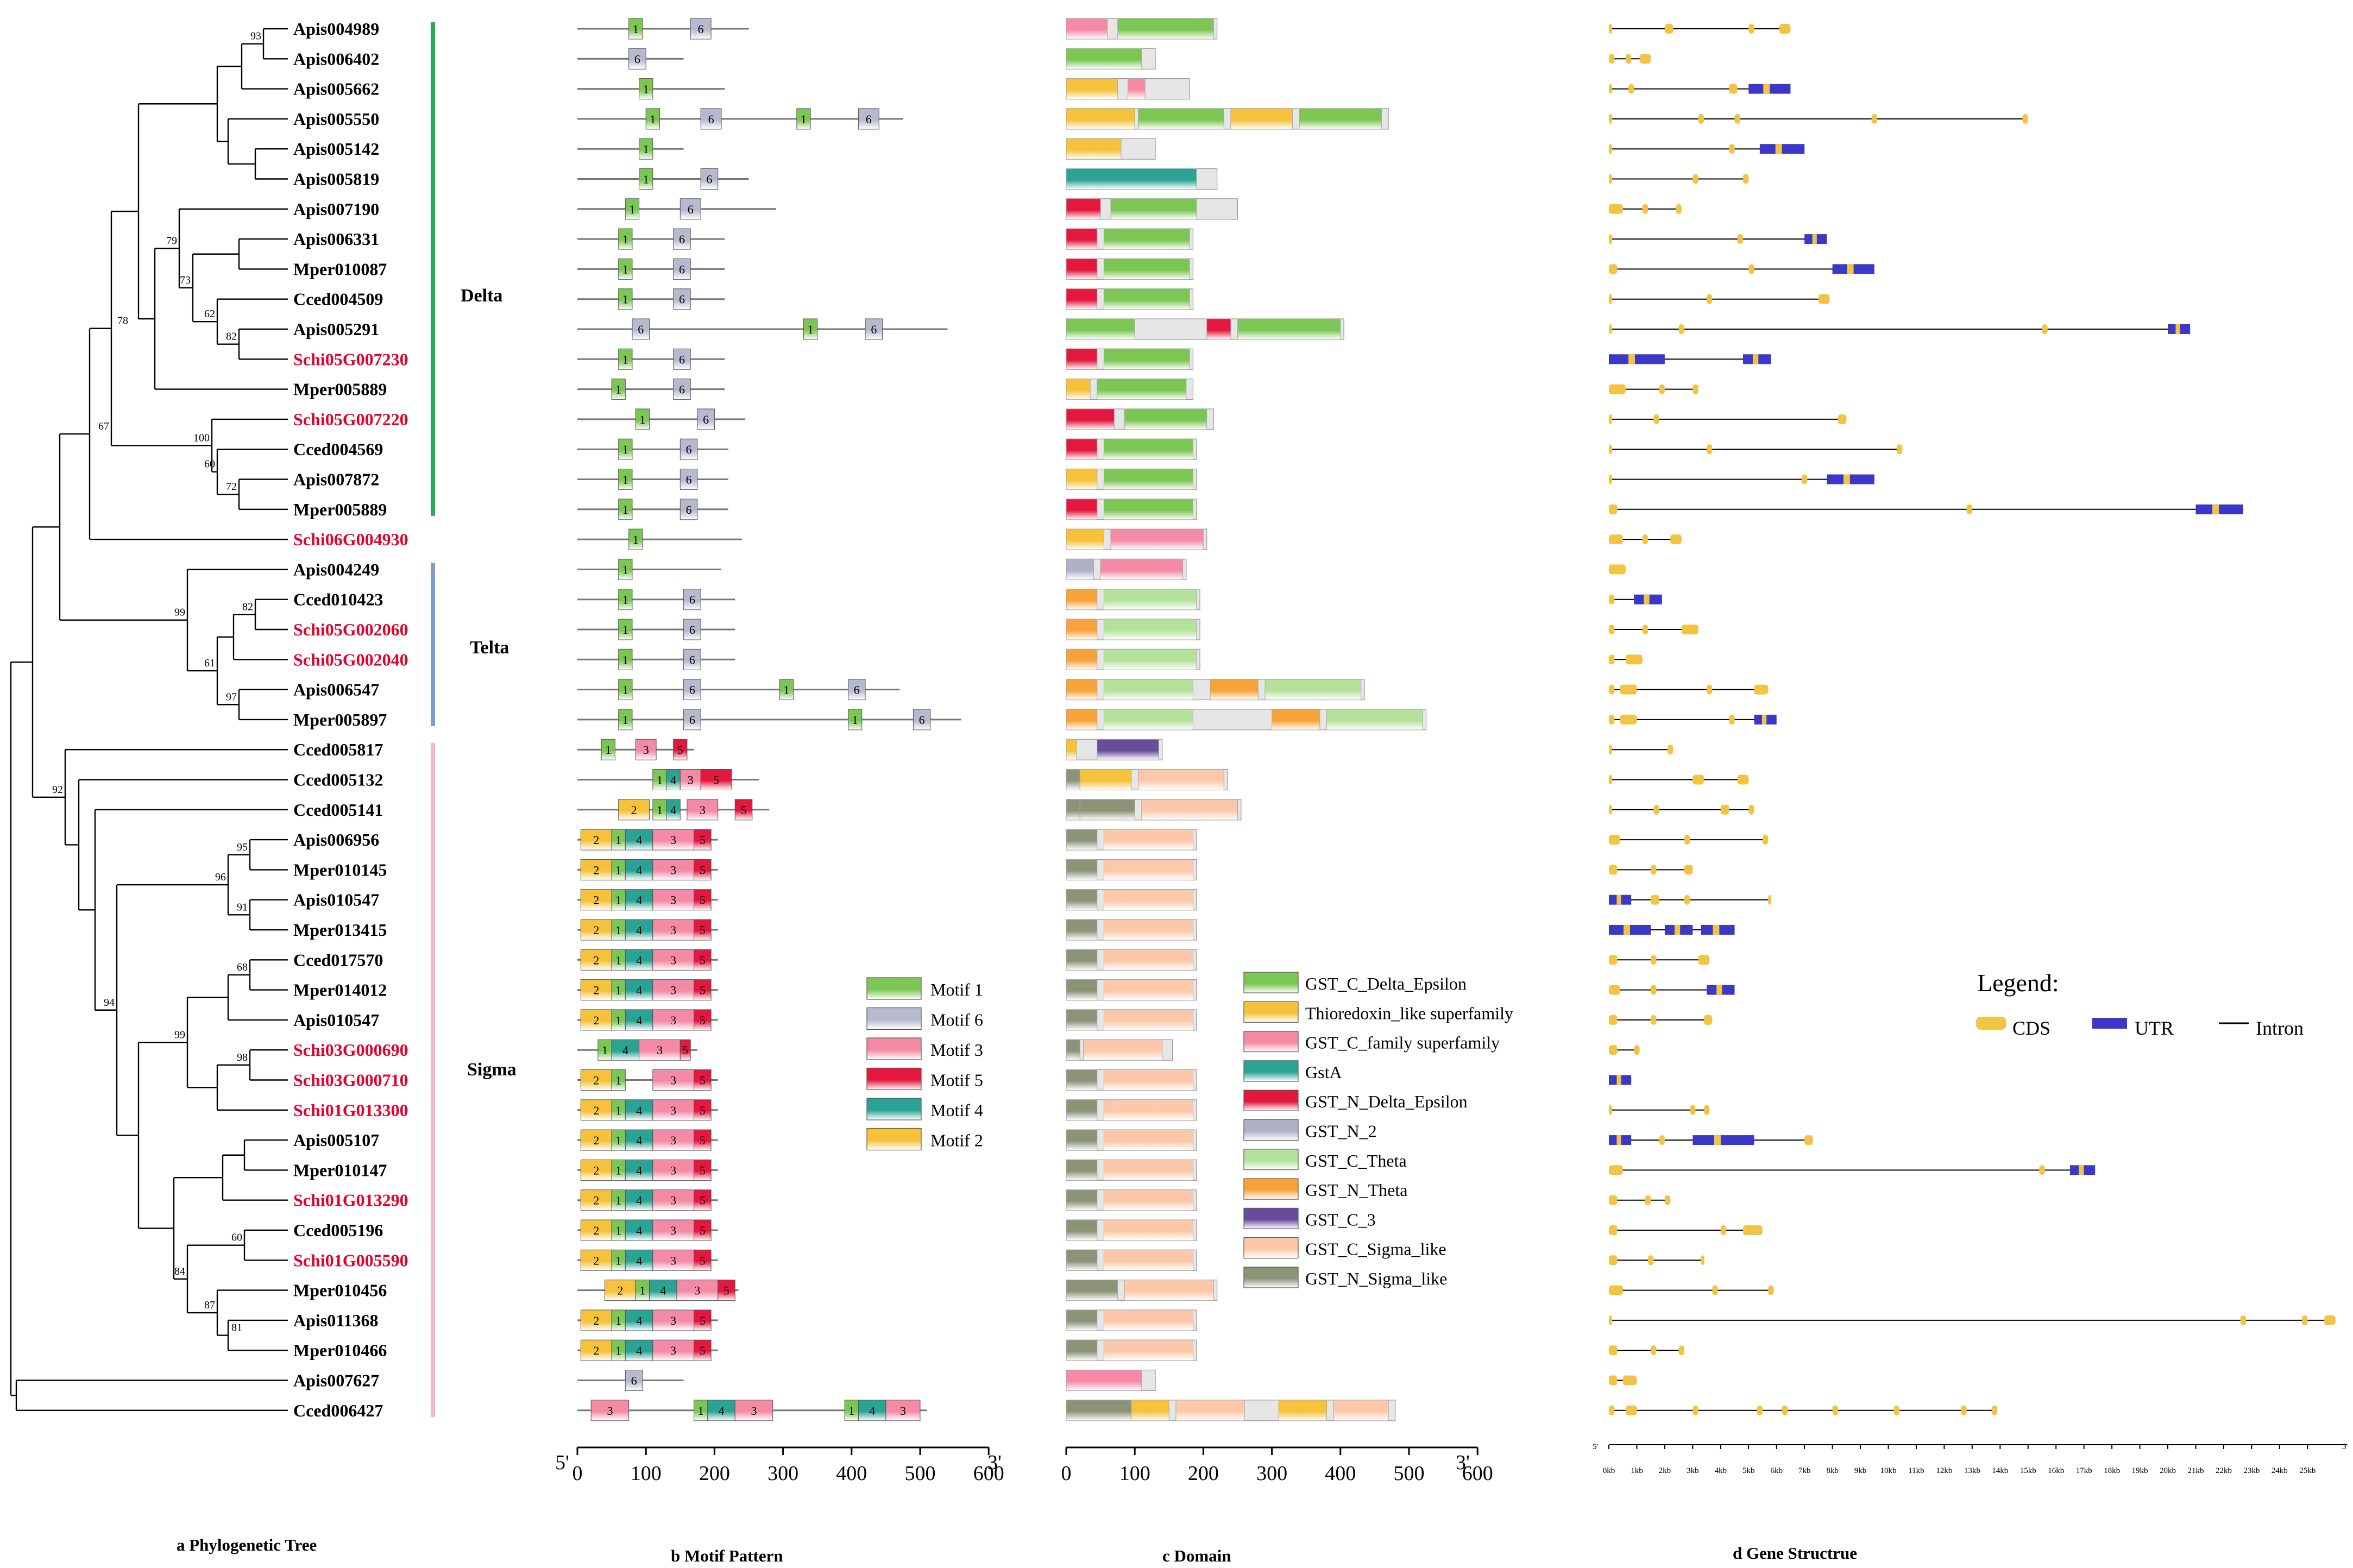  Describe the element at coordinates (1721, 1470) in the screenshot. I see `structure-axis-tick-label: 4kb` at that location.